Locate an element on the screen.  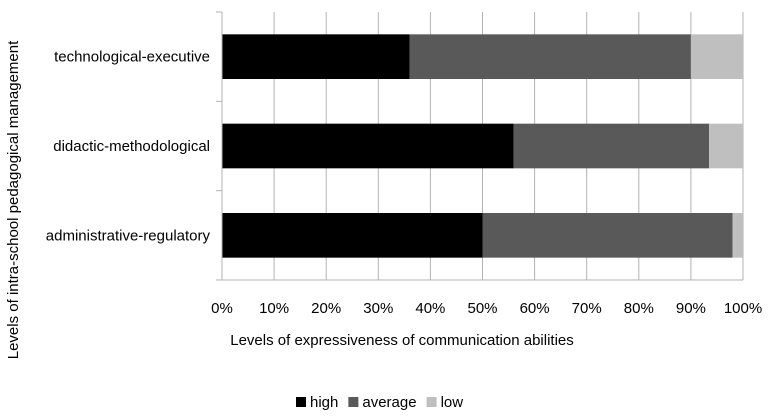
x-tick-label: 30% is located at coordinates (378, 308).